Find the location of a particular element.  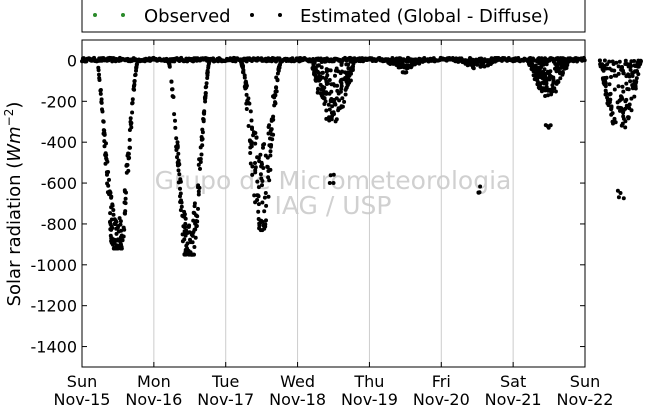

legend-observed-label: Observed is located at coordinates (187, 16).